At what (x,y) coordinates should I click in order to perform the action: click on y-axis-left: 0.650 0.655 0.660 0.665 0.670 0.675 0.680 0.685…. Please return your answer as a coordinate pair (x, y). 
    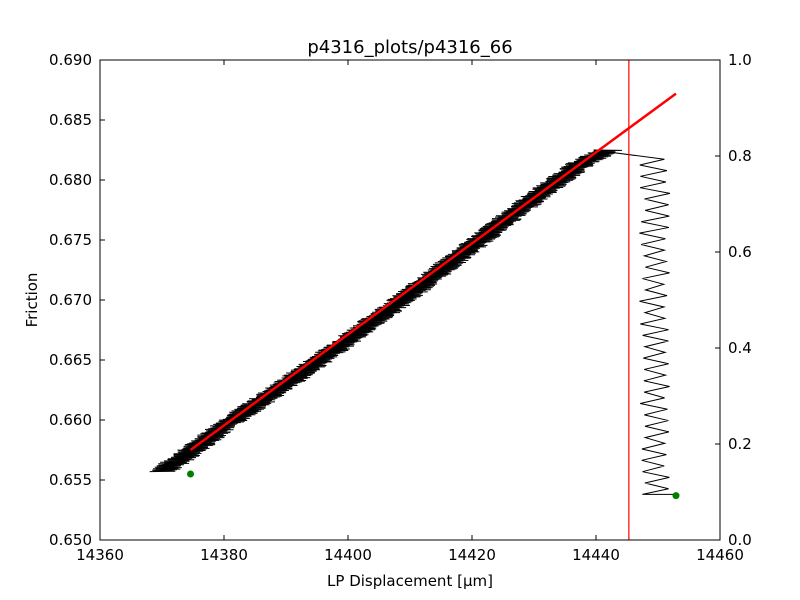
    Looking at the image, I should click on (77, 300).